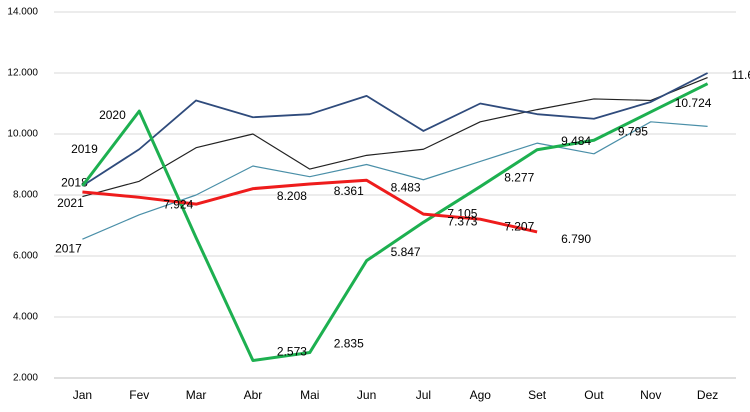  What do you see at coordinates (594, 395) in the screenshot?
I see `x-tick-label: Out` at bounding box center [594, 395].